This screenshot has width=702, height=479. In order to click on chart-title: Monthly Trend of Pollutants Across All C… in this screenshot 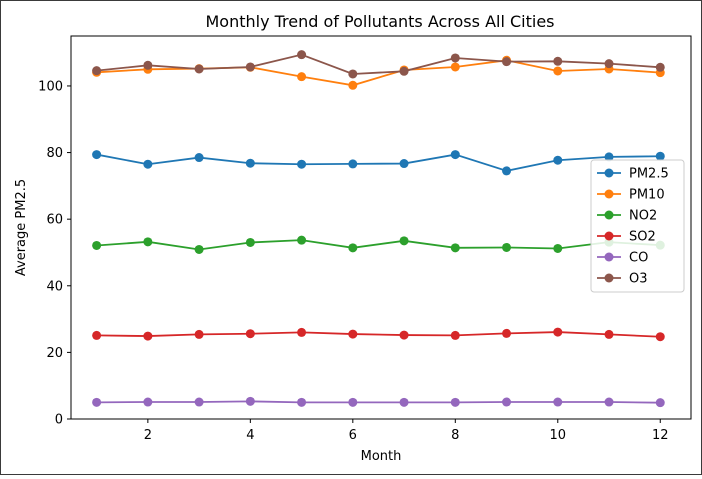, I will do `click(379, 21)`.